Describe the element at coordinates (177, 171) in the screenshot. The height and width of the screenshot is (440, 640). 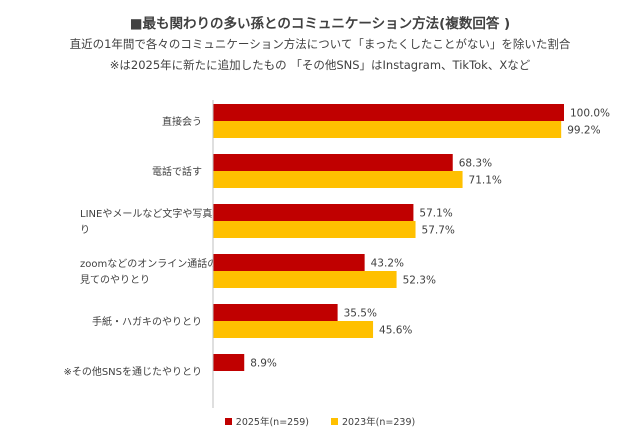
I see `category-label: 電話で話す` at that location.